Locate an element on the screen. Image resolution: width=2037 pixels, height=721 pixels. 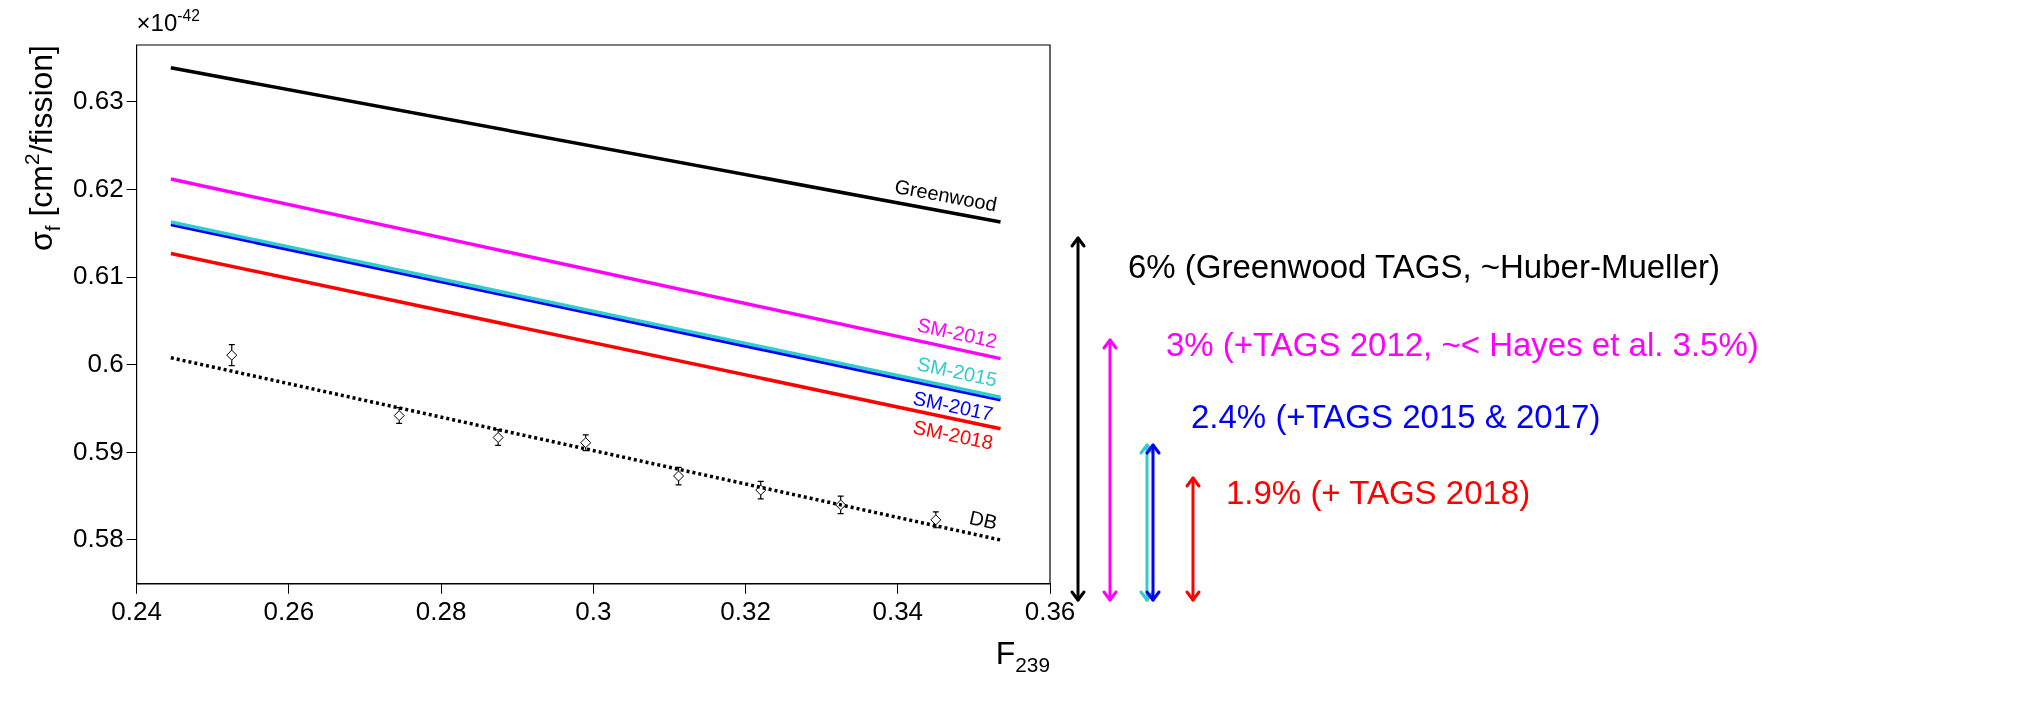
x-tick-label: 0.26 is located at coordinates (289, 610).